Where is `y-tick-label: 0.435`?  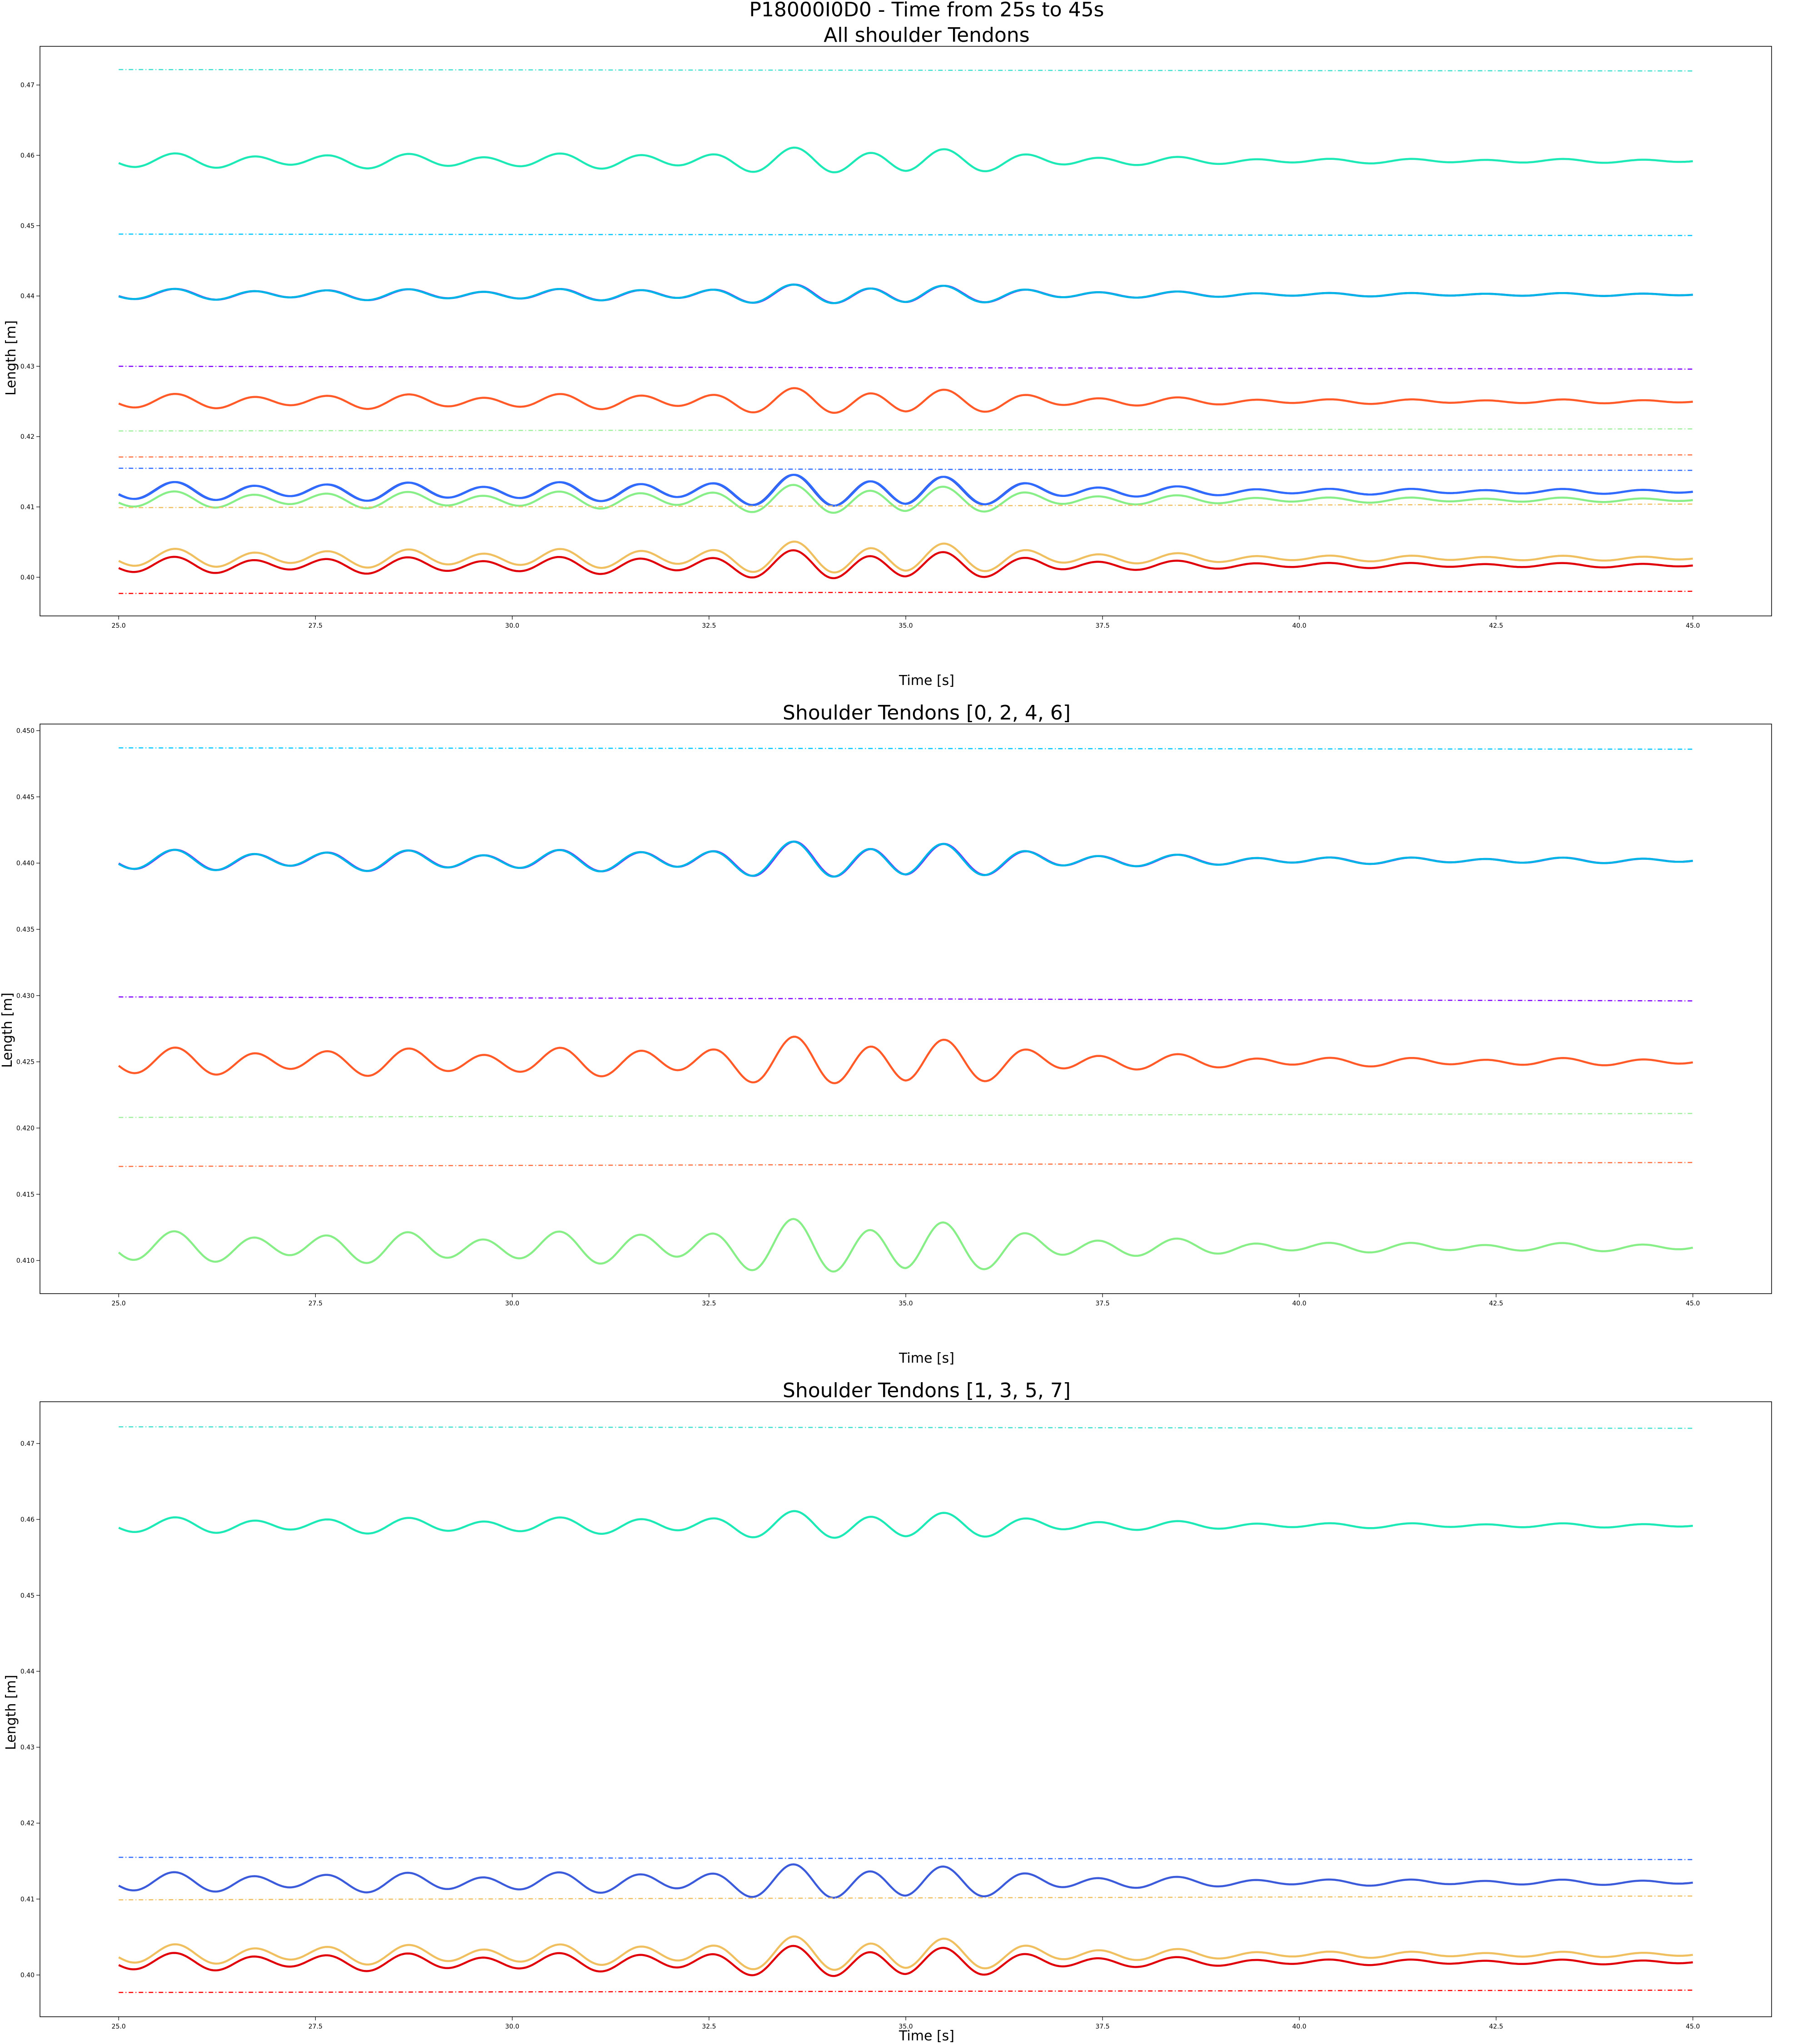
y-tick-label: 0.435 is located at coordinates (25, 930).